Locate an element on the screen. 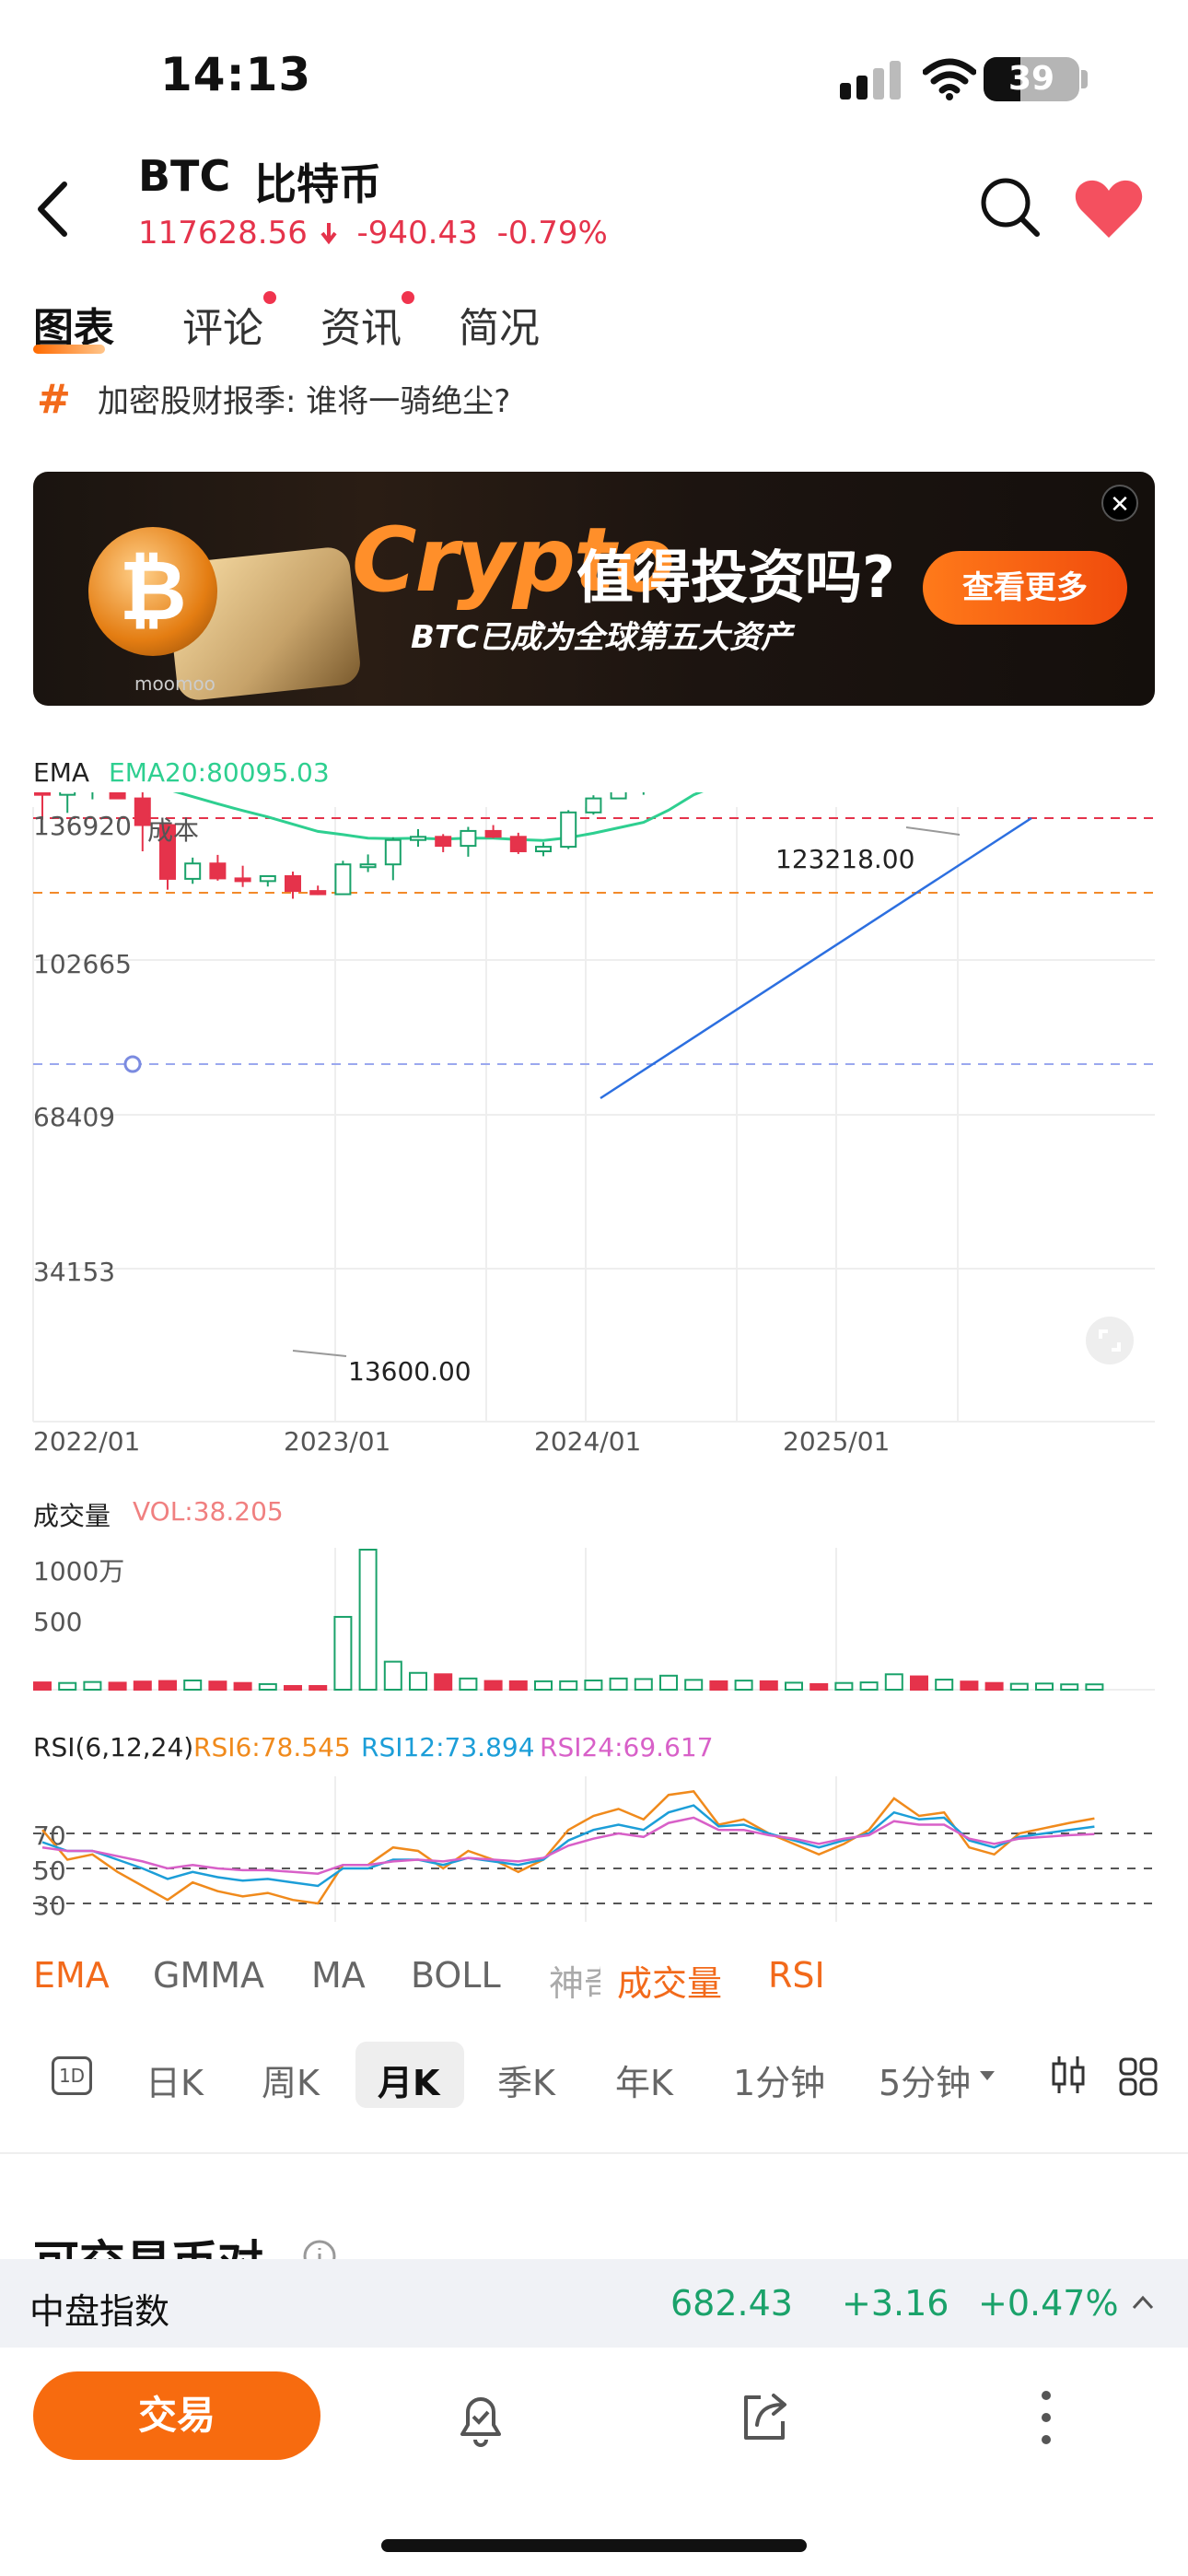  index-value: 682.43 is located at coordinates (731, 2303).